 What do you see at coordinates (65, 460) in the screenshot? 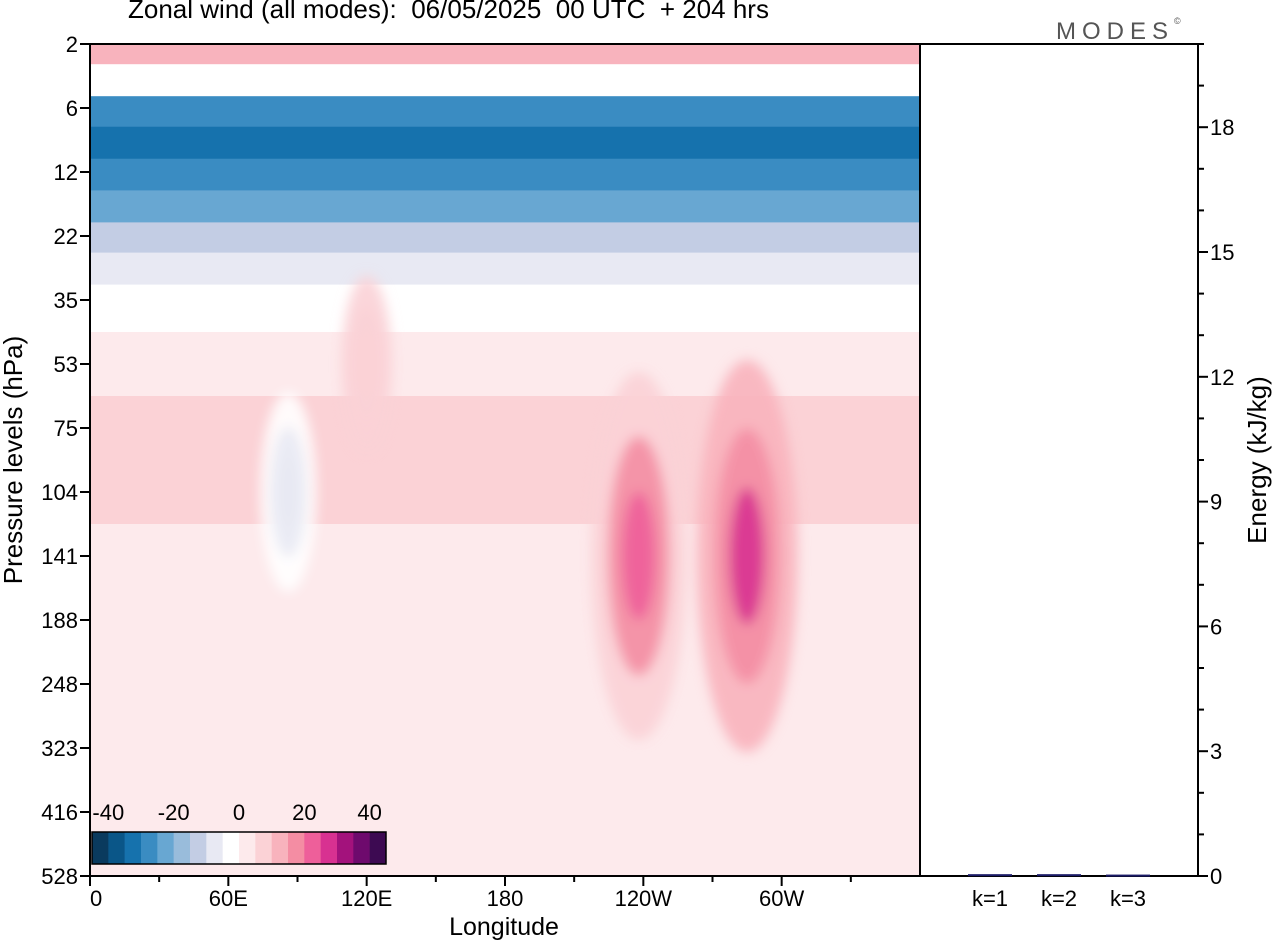
I see `pressure-axis: 2 6 12 22 35 53 75 104 141 188 248 323 416 528` at bounding box center [65, 460].